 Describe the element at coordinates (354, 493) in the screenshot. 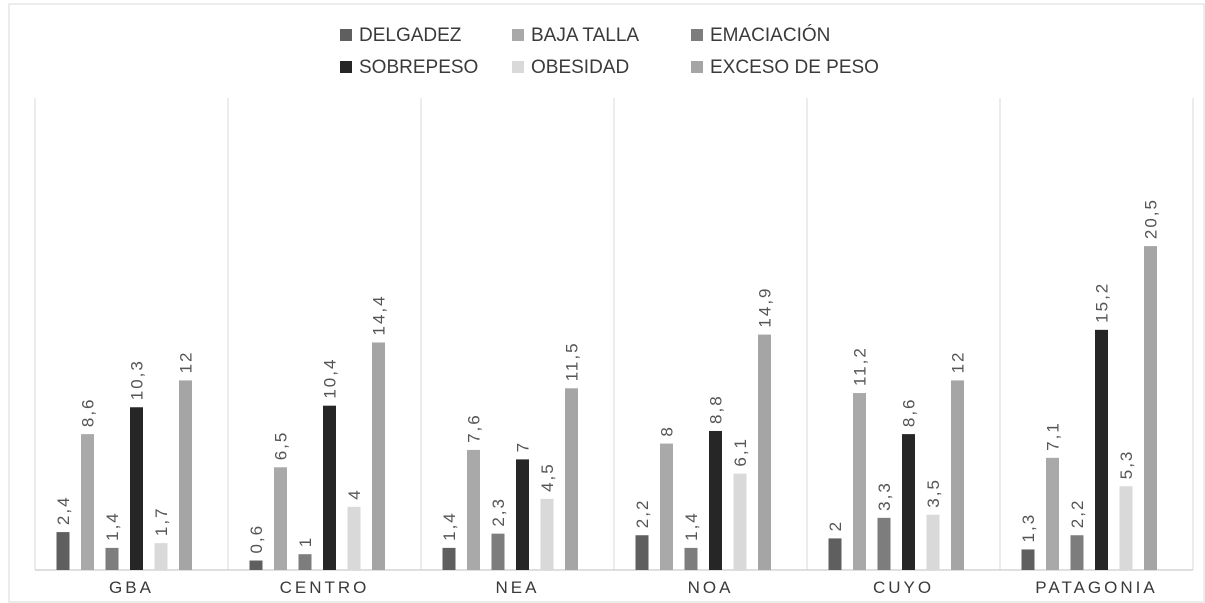

I see `data-label: 4` at that location.